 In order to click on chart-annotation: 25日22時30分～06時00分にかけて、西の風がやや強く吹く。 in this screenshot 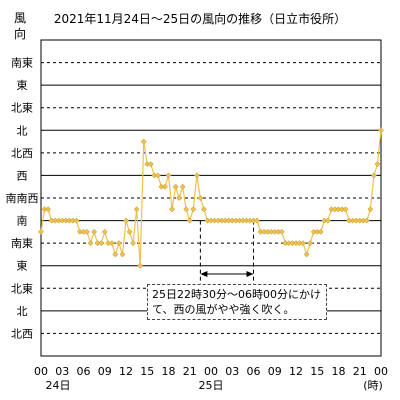, I will do `click(237, 302)`.